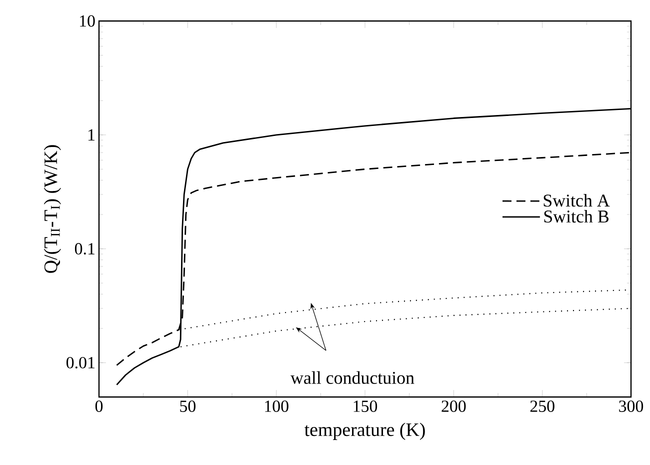 Image resolution: width=650 pixels, height=465 pixels. Describe the element at coordinates (91, 134) in the screenshot. I see `y-tick-label: 1` at that location.